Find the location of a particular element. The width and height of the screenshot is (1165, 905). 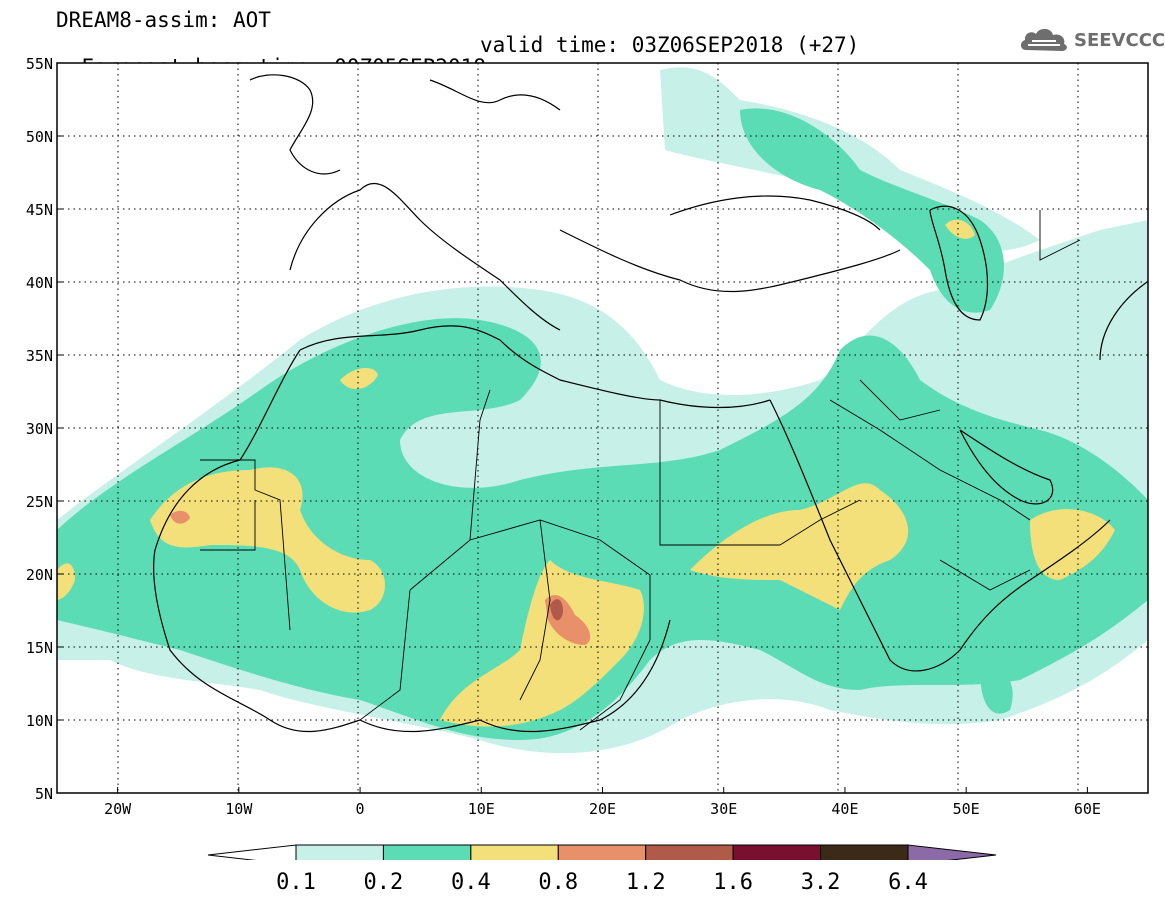

colorbar-label: 0.4 is located at coordinates (470, 882).